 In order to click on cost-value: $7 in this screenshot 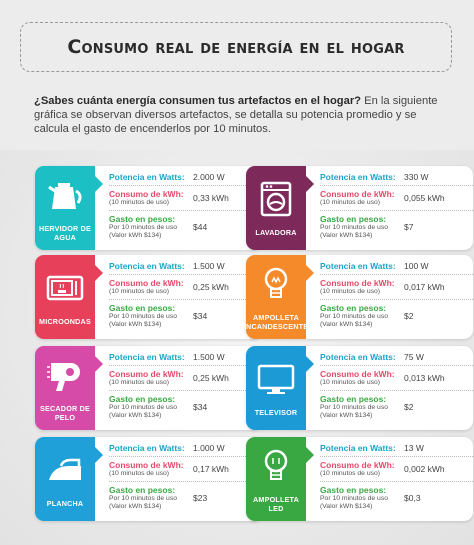, I will do `click(409, 227)`.